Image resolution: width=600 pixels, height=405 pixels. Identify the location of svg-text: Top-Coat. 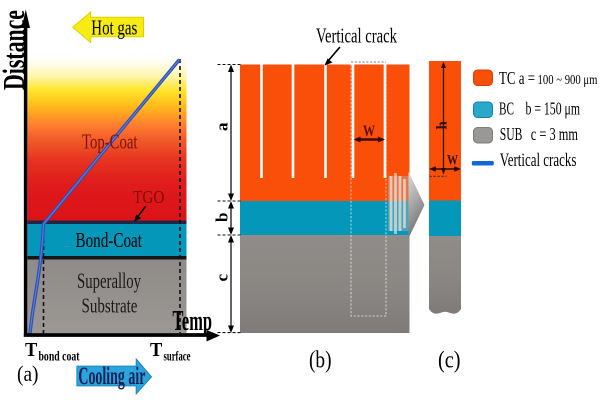
(110, 142).